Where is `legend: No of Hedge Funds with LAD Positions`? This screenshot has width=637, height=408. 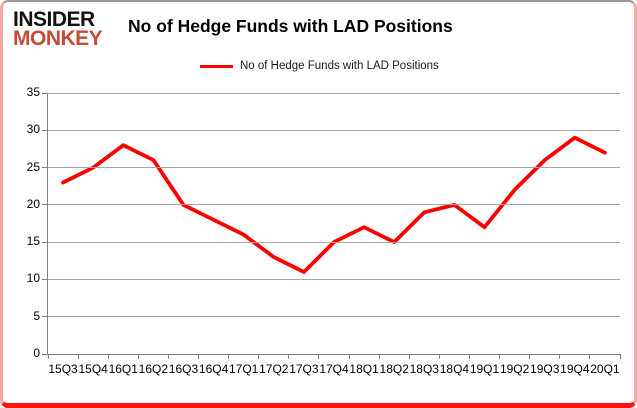 legend: No of Hedge Funds with LAD Positions is located at coordinates (319, 66).